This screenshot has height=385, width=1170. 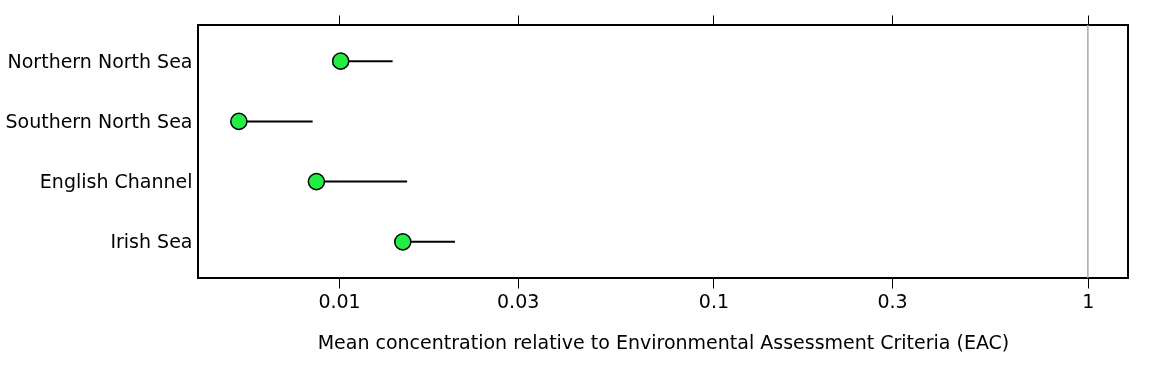 What do you see at coordinates (339, 300) in the screenshot?
I see `x-tick-label: 0.01` at bounding box center [339, 300].